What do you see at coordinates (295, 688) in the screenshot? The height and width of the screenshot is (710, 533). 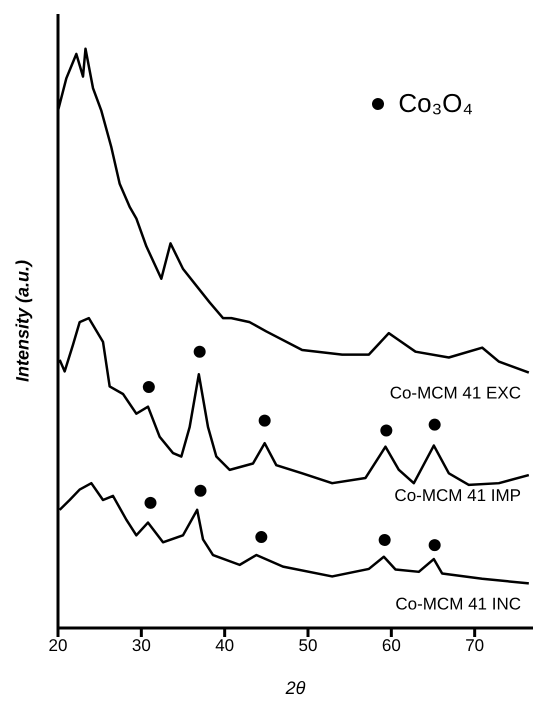 I see `x-axis-title: 2θ` at bounding box center [295, 688].